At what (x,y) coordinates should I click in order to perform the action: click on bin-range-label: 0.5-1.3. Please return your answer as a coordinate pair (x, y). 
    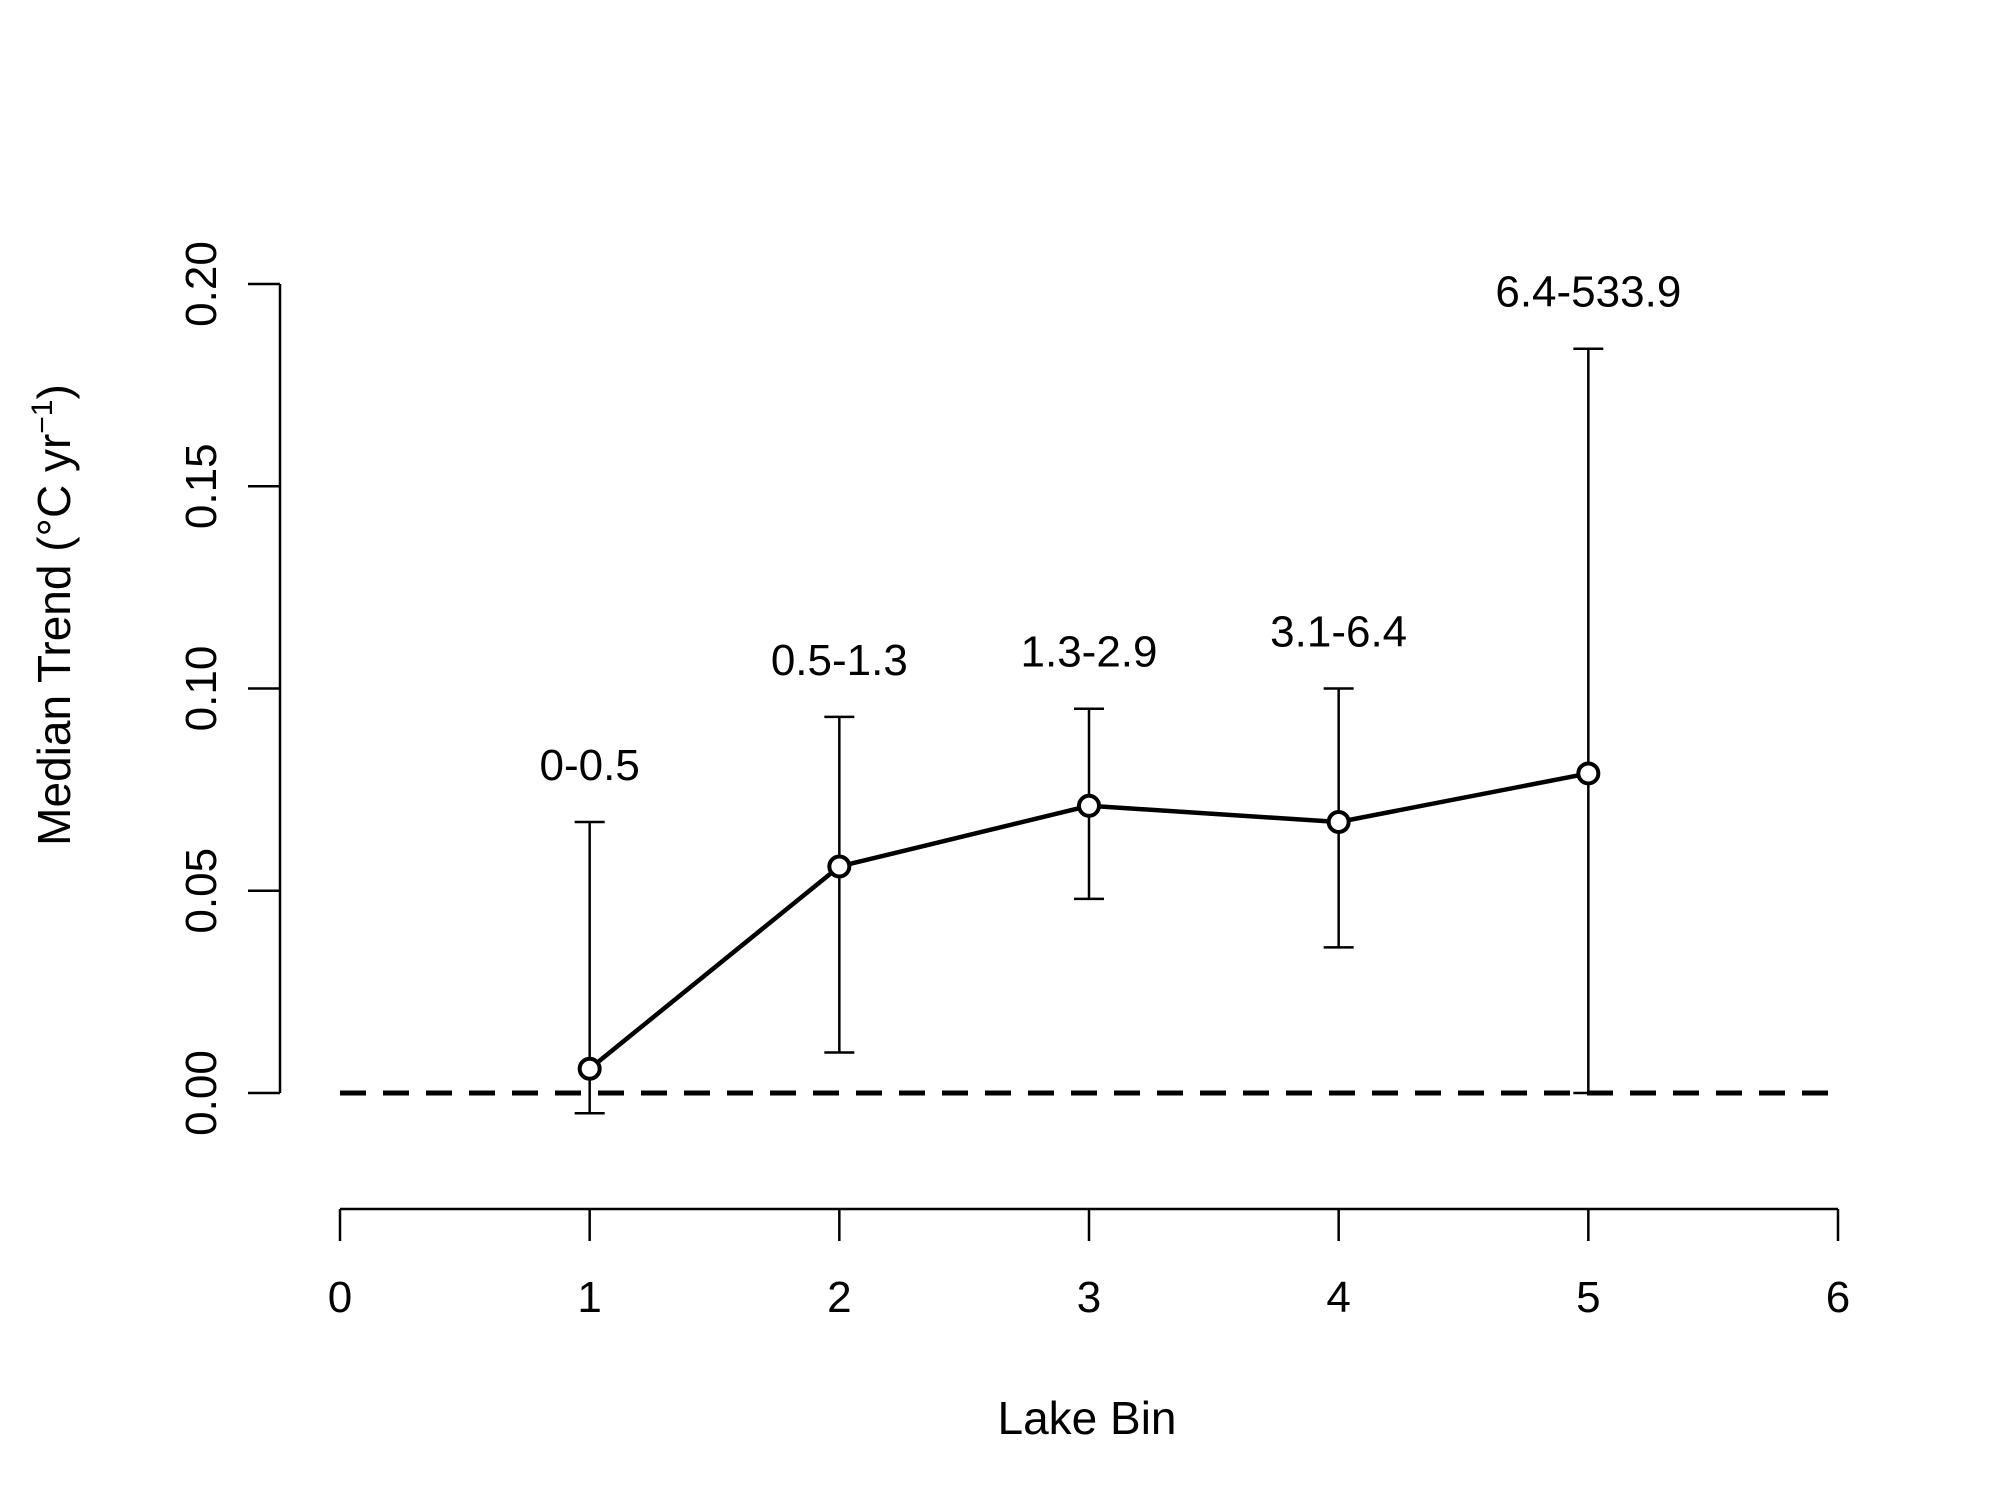
    Looking at the image, I should click on (839, 660).